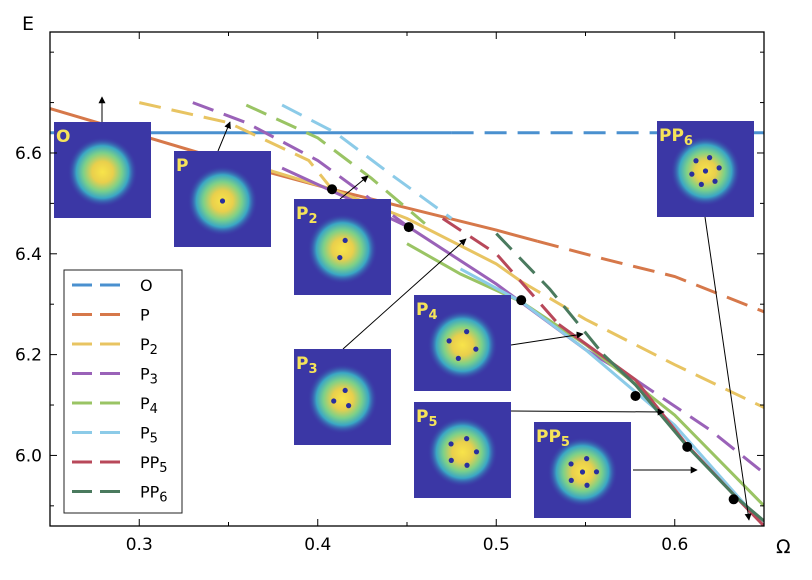 The height and width of the screenshot is (580, 812). Describe the element at coordinates (427, 311) in the screenshot. I see `inset-label-P4: P4` at that location.